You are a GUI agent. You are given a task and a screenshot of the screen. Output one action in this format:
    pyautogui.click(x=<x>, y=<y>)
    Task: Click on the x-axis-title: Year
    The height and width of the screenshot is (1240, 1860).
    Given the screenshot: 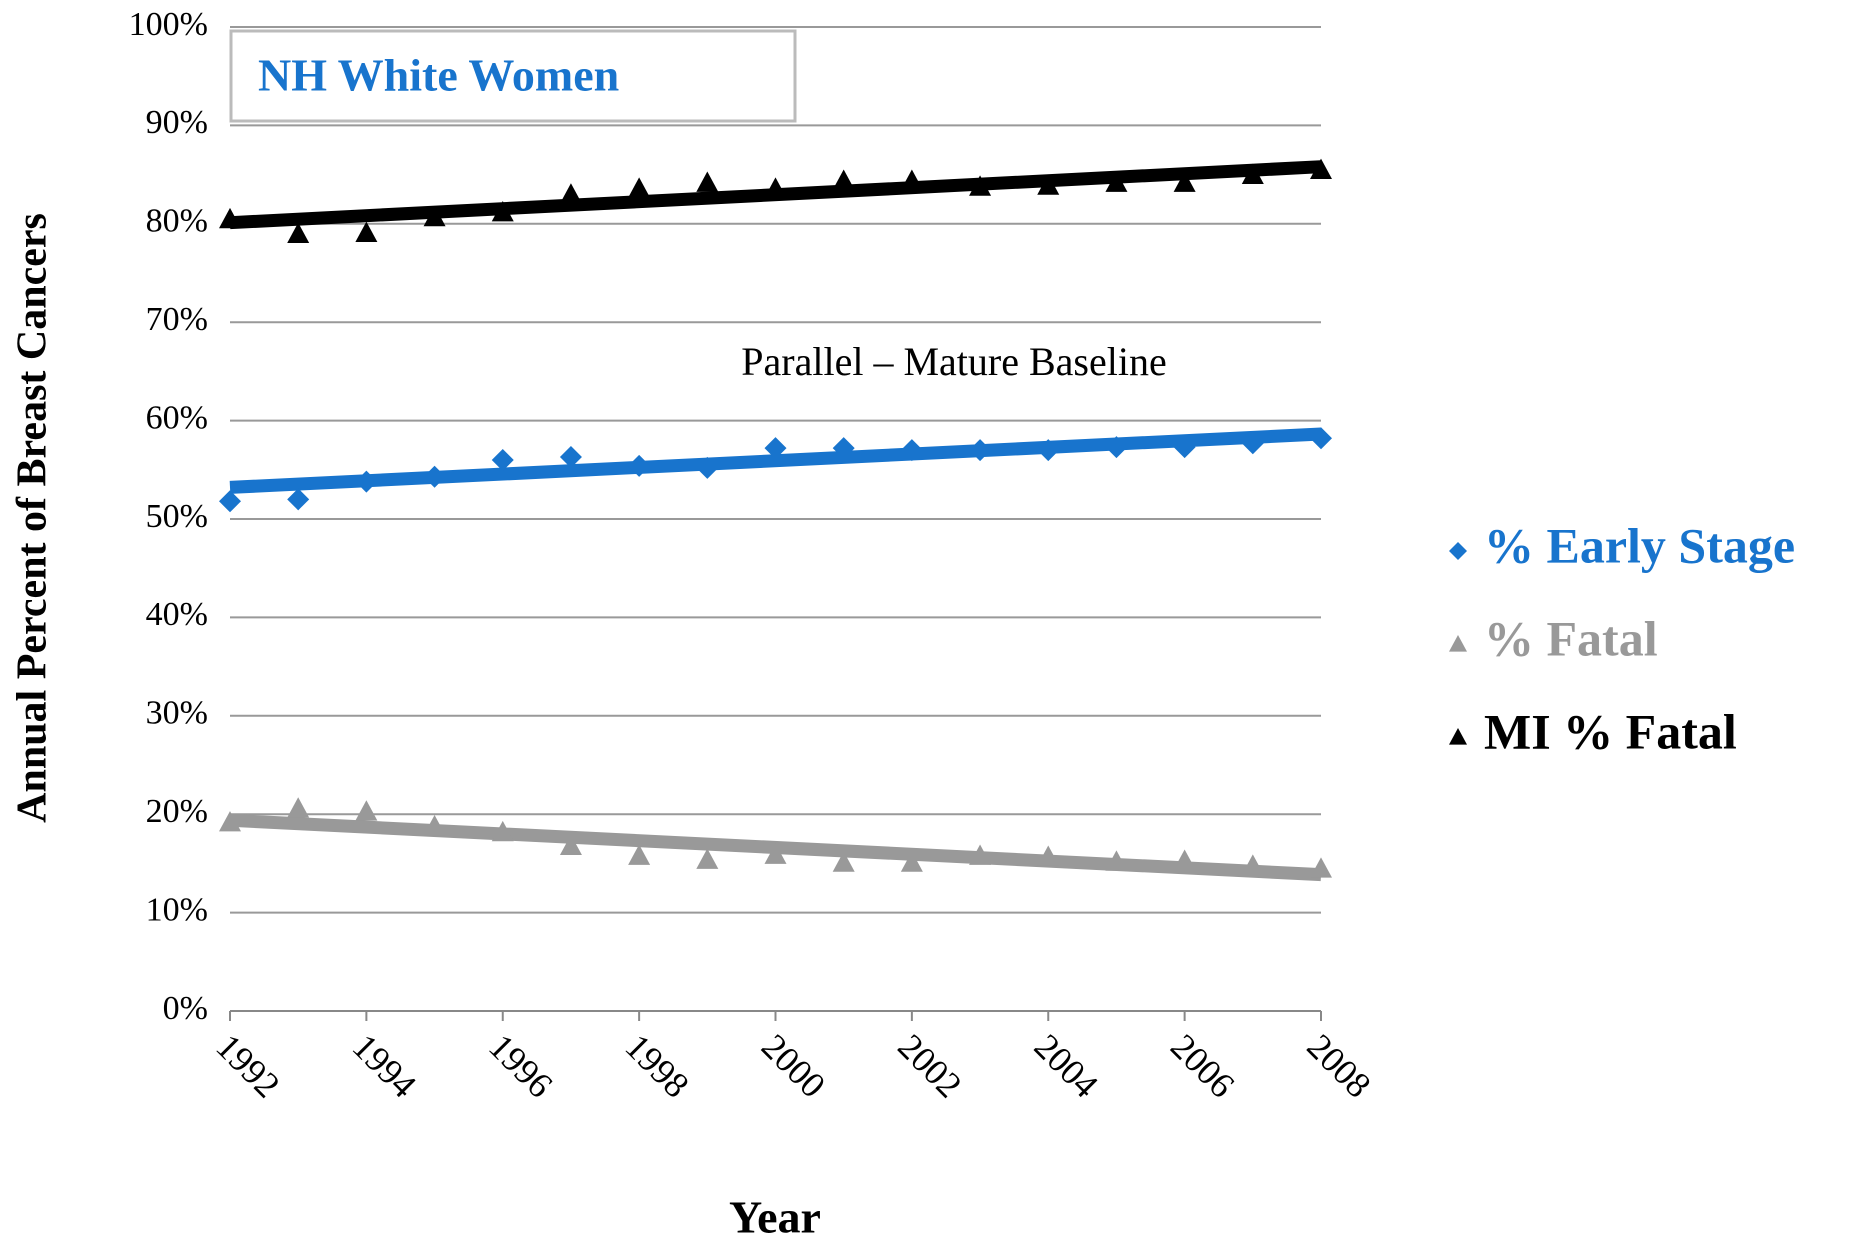 What is the action you would take?
    pyautogui.click(x=775, y=1216)
    